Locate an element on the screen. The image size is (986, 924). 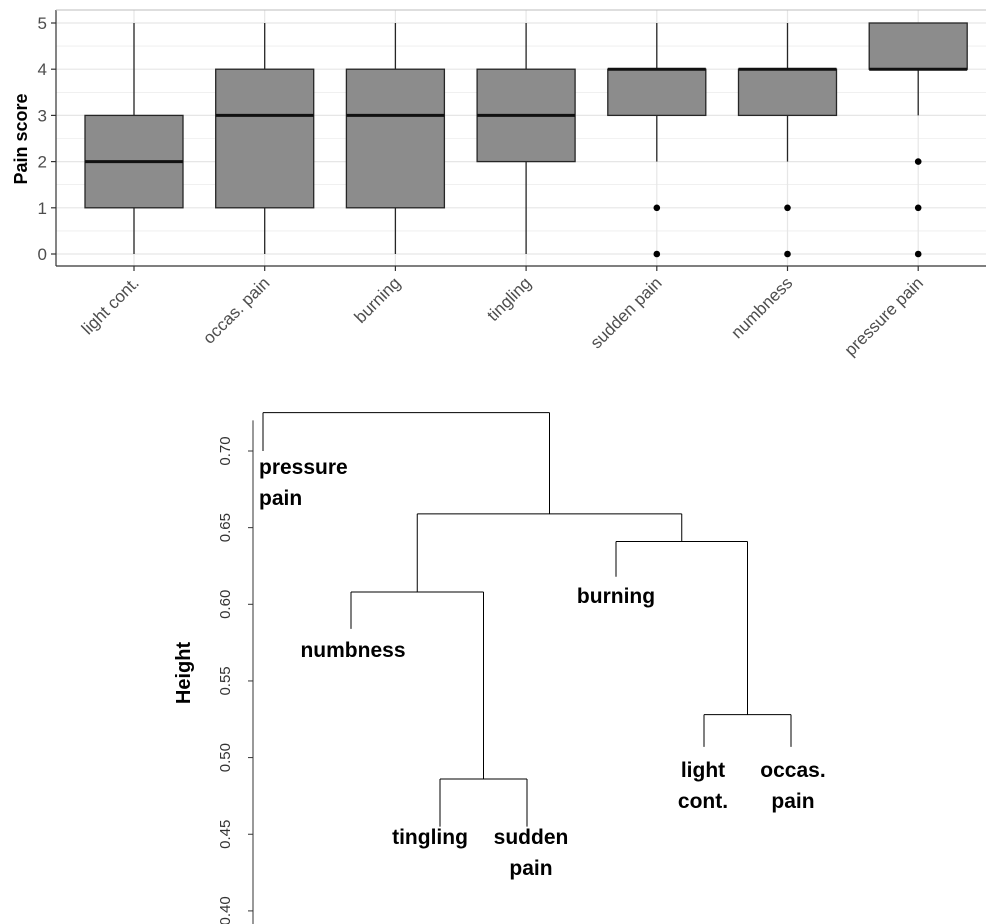
leaf-label-line: occas. is located at coordinates (792, 770).